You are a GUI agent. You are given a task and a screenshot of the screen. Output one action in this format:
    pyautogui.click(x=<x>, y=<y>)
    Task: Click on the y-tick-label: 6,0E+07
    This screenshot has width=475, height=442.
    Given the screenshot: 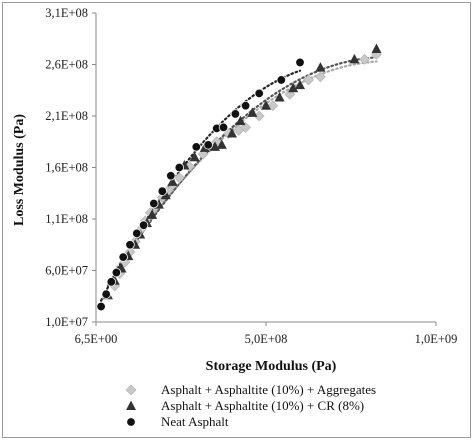 What is the action you would take?
    pyautogui.click(x=66, y=271)
    